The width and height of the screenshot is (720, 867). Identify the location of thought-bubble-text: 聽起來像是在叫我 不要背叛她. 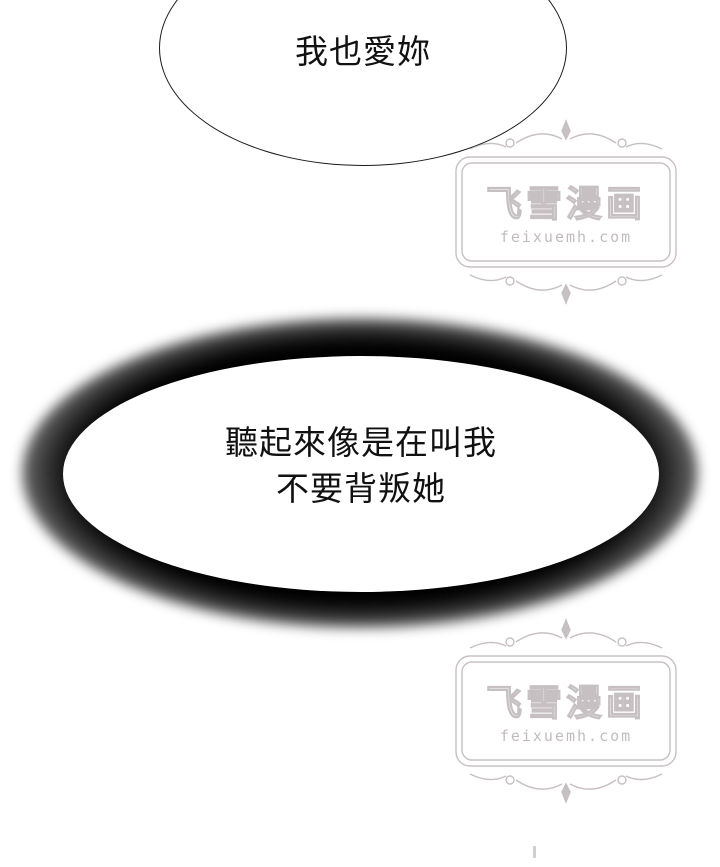
(361, 466).